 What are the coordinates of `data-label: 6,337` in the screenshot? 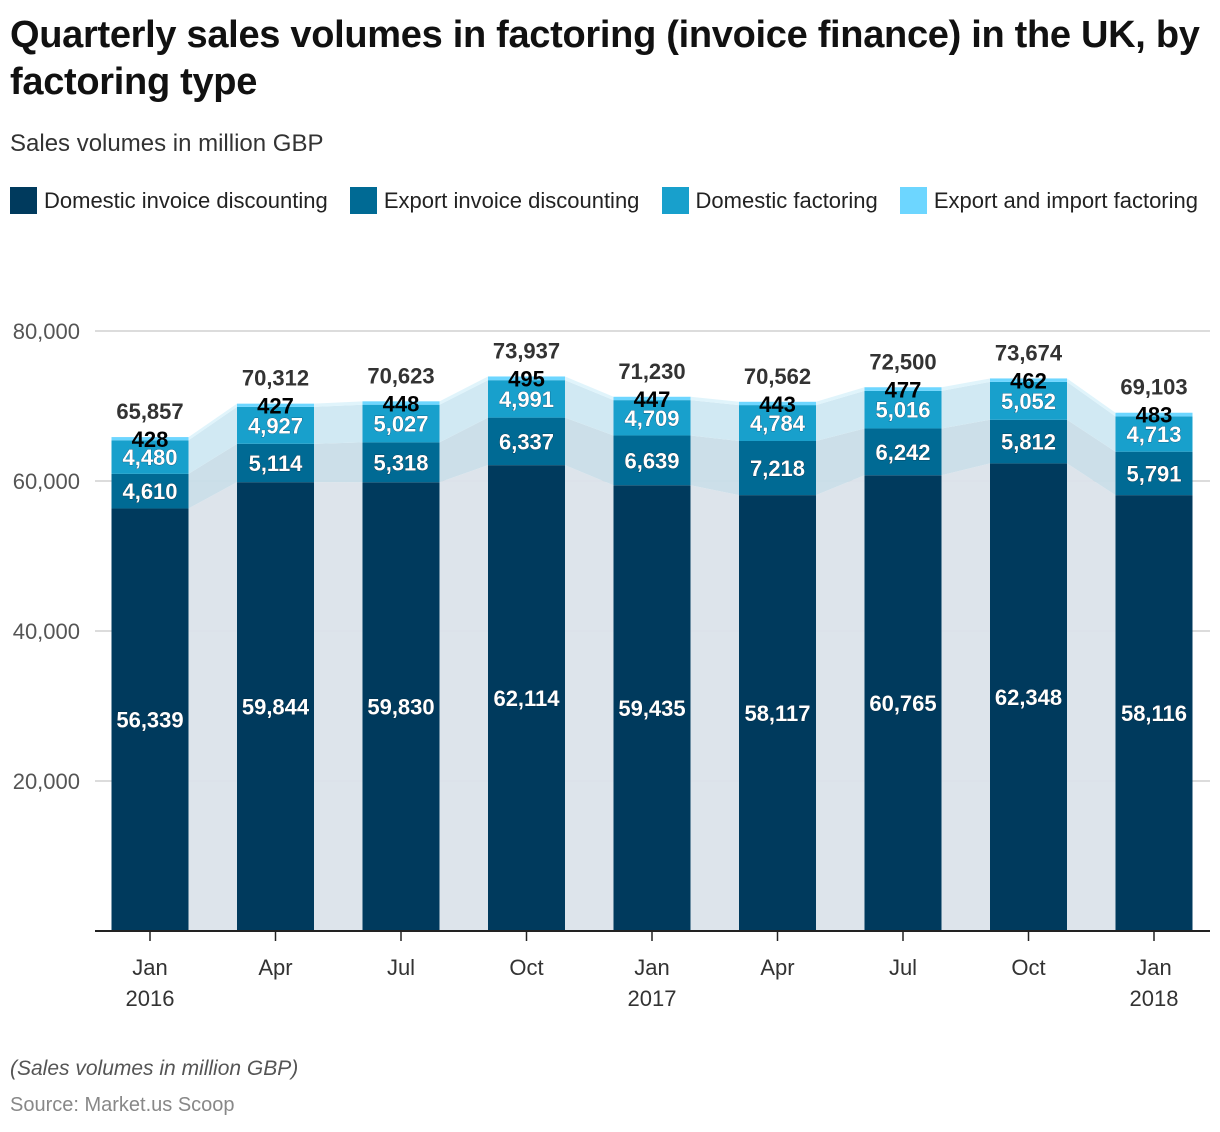 It's located at (526, 441).